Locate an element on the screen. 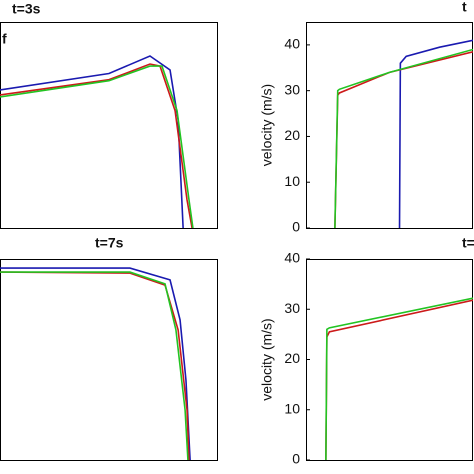 This screenshot has width=474, height=474. panel-title: t=7s is located at coordinates (109, 243).